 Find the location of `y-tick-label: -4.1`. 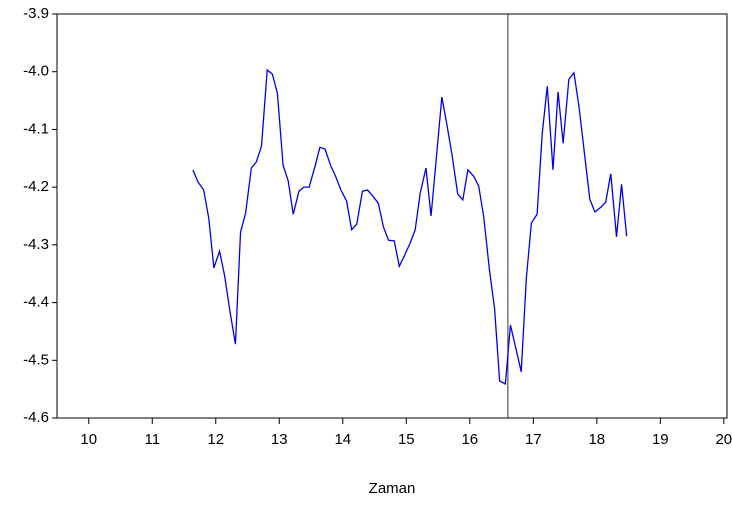

y-tick-label: -4.1 is located at coordinates (36, 128).